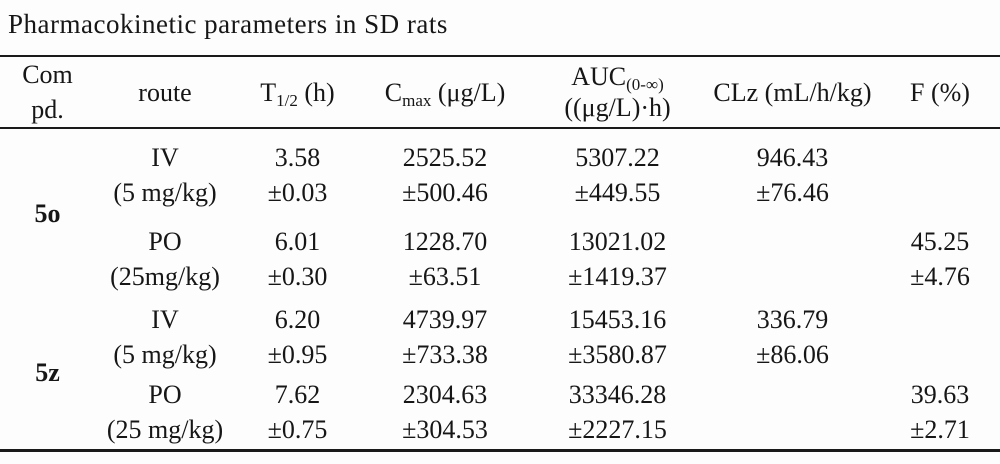  What do you see at coordinates (792, 319) in the screenshot?
I see `clz-mean: 336.79` at bounding box center [792, 319].